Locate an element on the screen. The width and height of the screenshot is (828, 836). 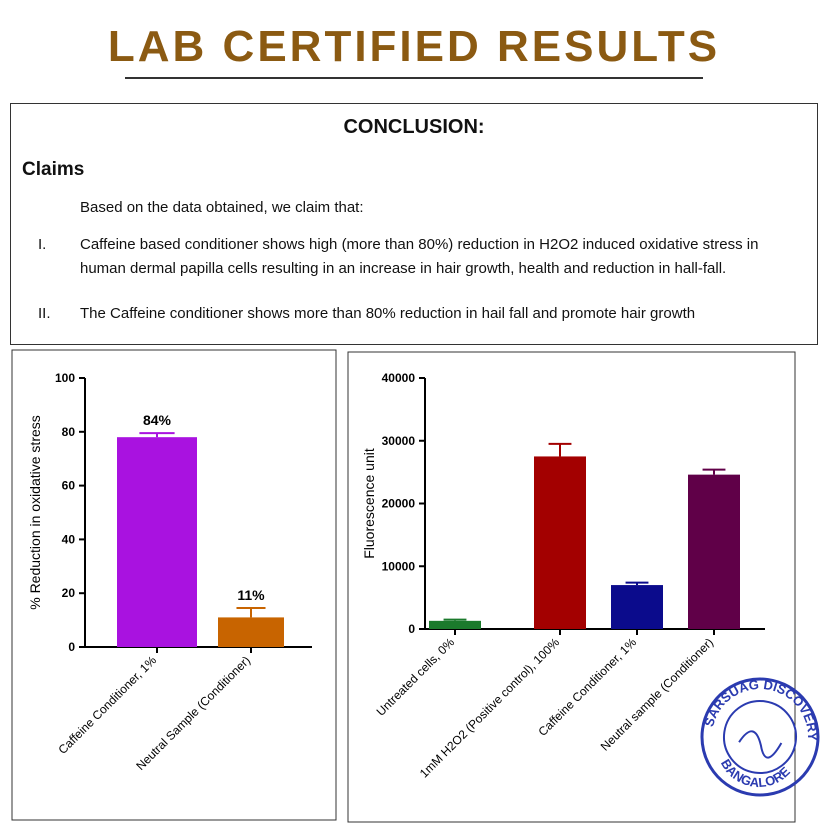
claims-heading: Claims is located at coordinates (53, 169).